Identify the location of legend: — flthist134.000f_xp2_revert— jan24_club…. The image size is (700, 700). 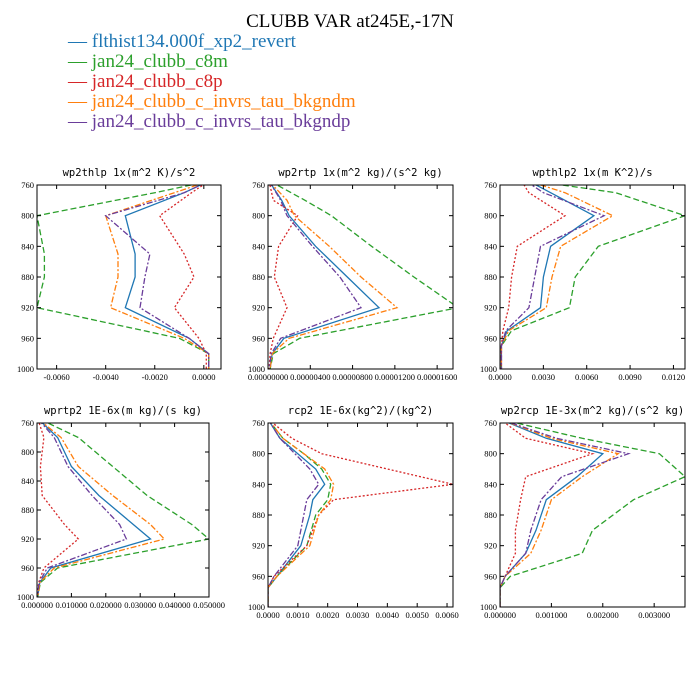
(211, 81).